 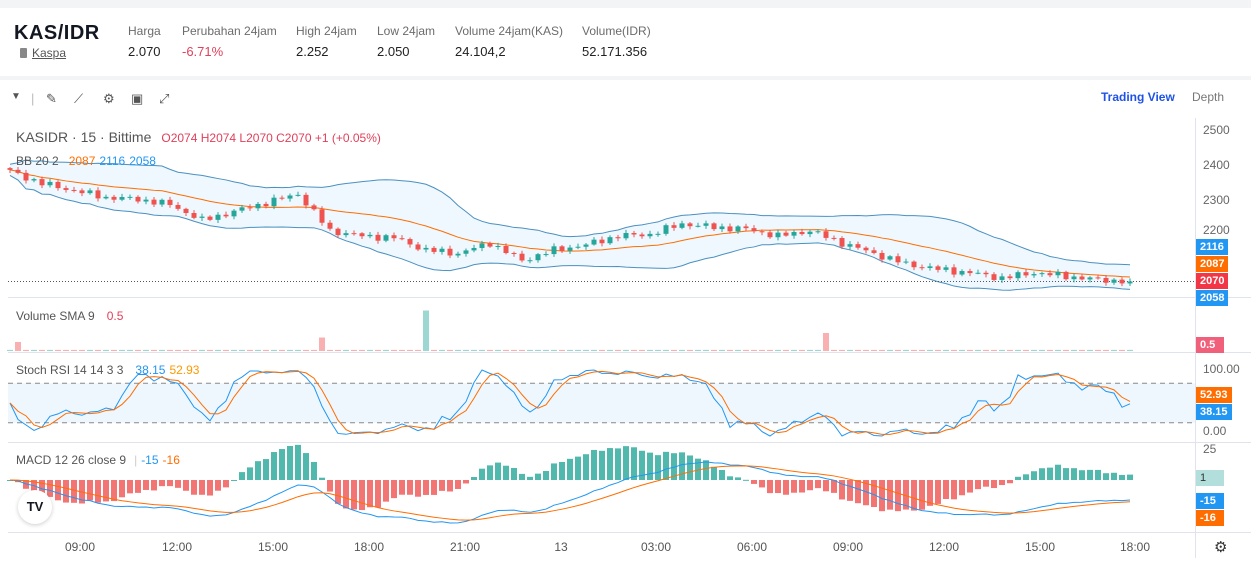 I want to click on save-icon: ▣, so click(x=137, y=98).